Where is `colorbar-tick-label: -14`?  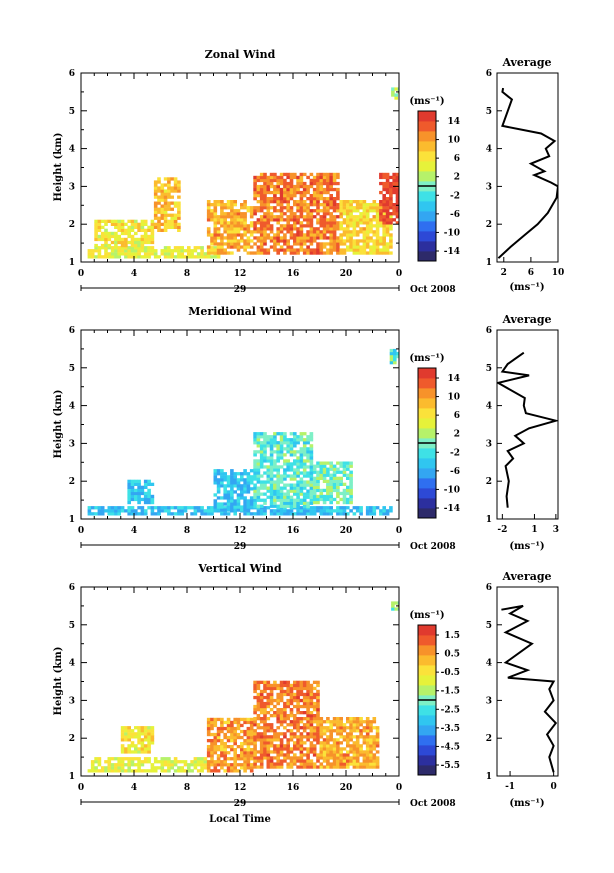 colorbar-tick-label: -14 is located at coordinates (452, 509).